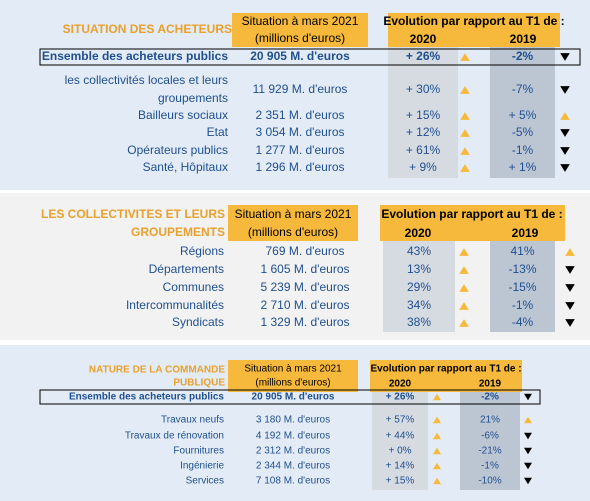 The height and width of the screenshot is (501, 590). What do you see at coordinates (186, 269) in the screenshot?
I see `row-label: Départements` at bounding box center [186, 269].